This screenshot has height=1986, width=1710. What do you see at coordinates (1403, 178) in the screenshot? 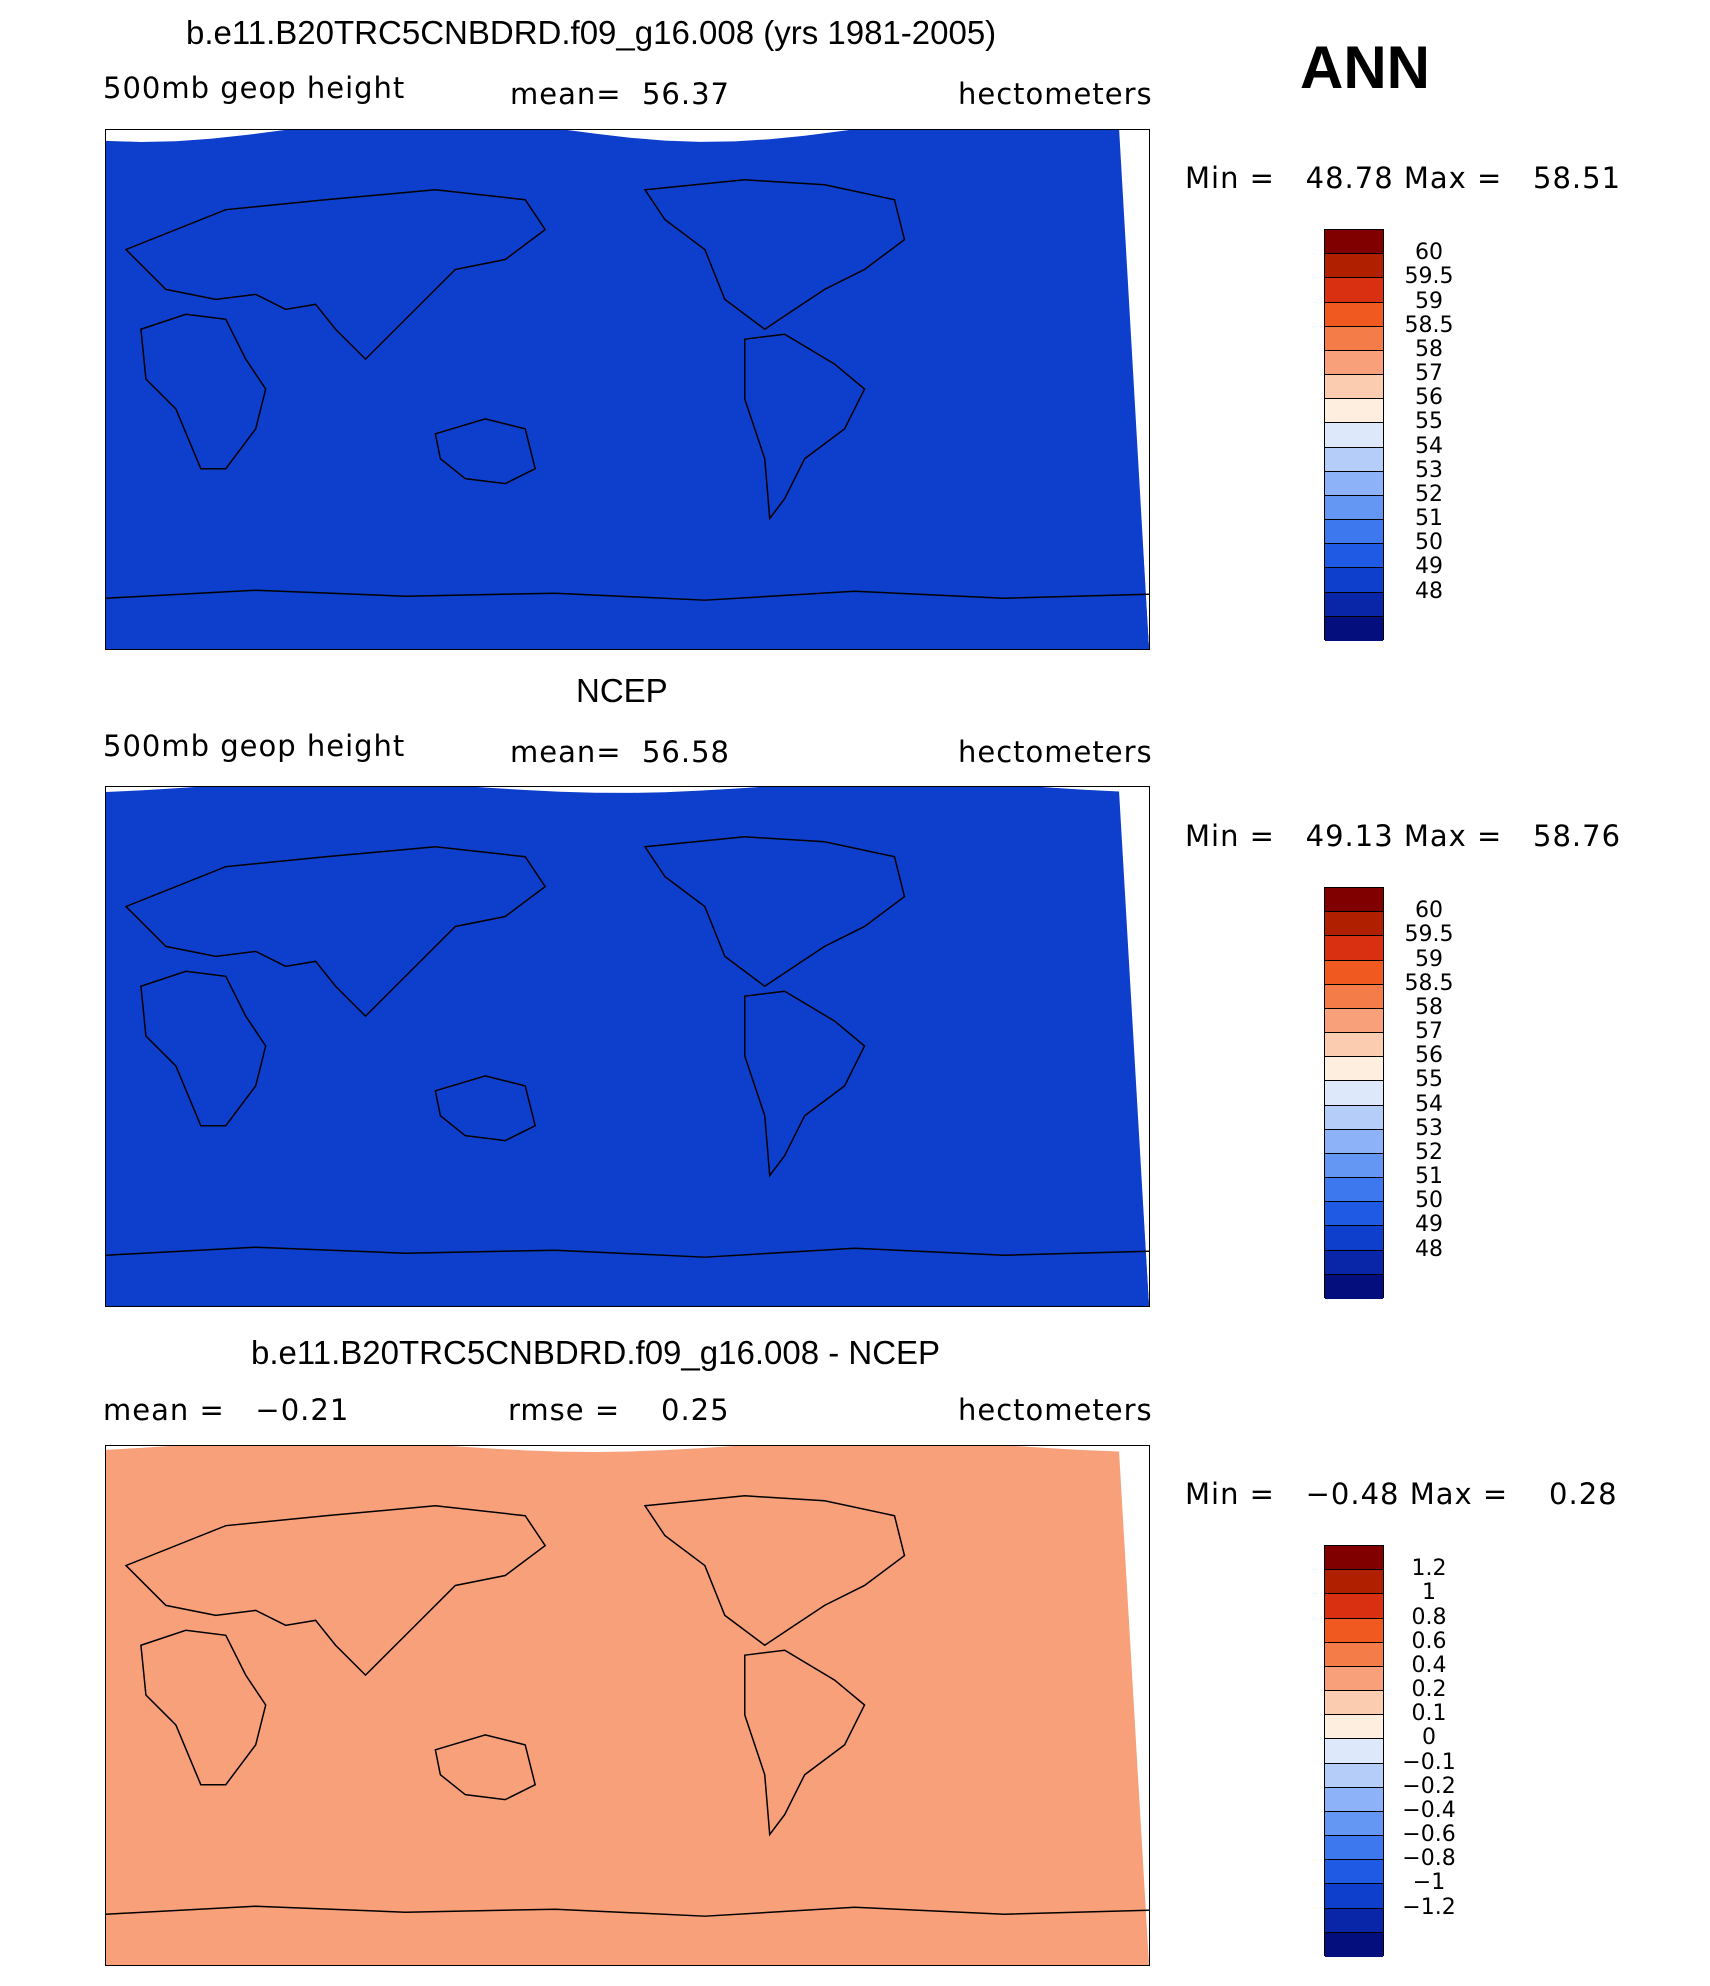
I see `panel-1-minmax: Min = 48.78 Max = 58.51` at bounding box center [1403, 178].